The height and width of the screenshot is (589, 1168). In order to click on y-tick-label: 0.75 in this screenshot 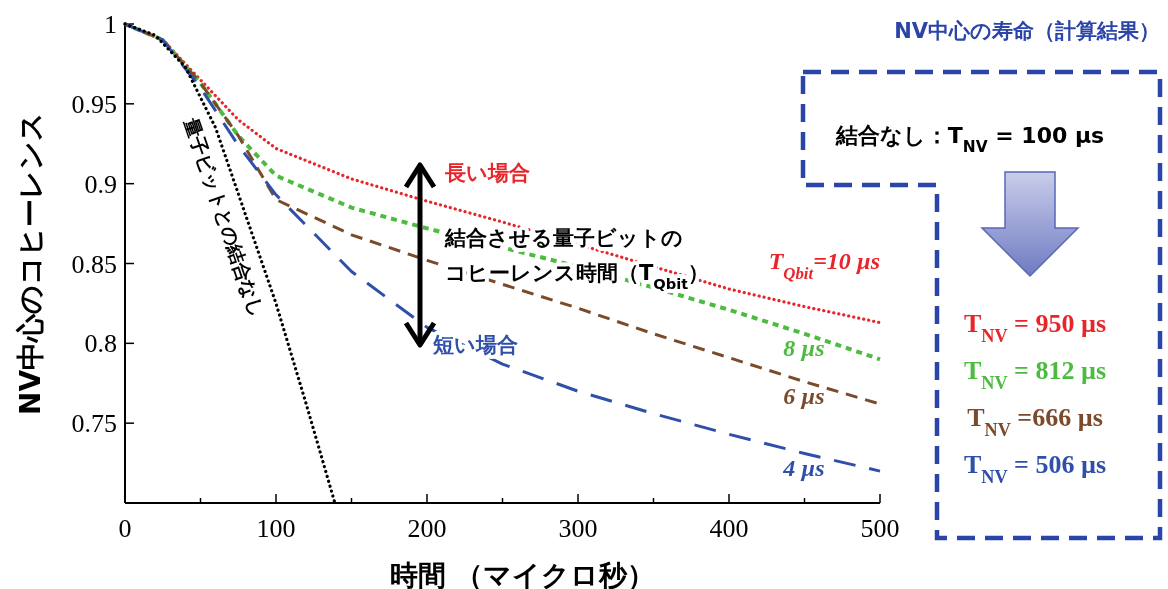, I will do `click(94, 424)`.